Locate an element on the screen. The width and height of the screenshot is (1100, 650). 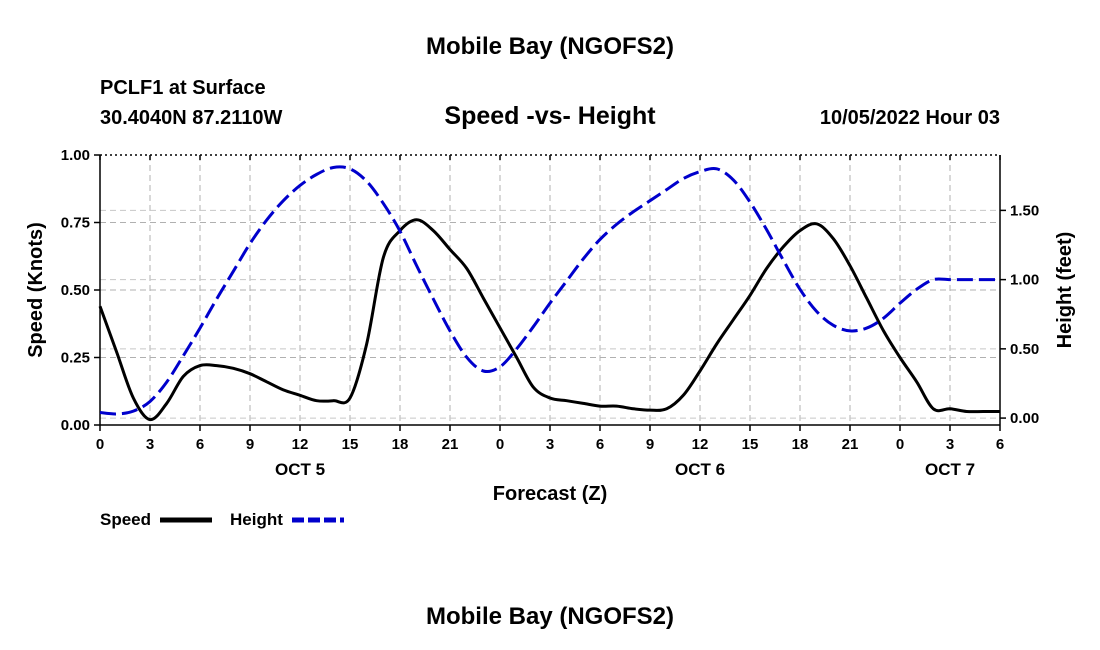
y-right-tick-label: 1.00 is located at coordinates (1024, 280).